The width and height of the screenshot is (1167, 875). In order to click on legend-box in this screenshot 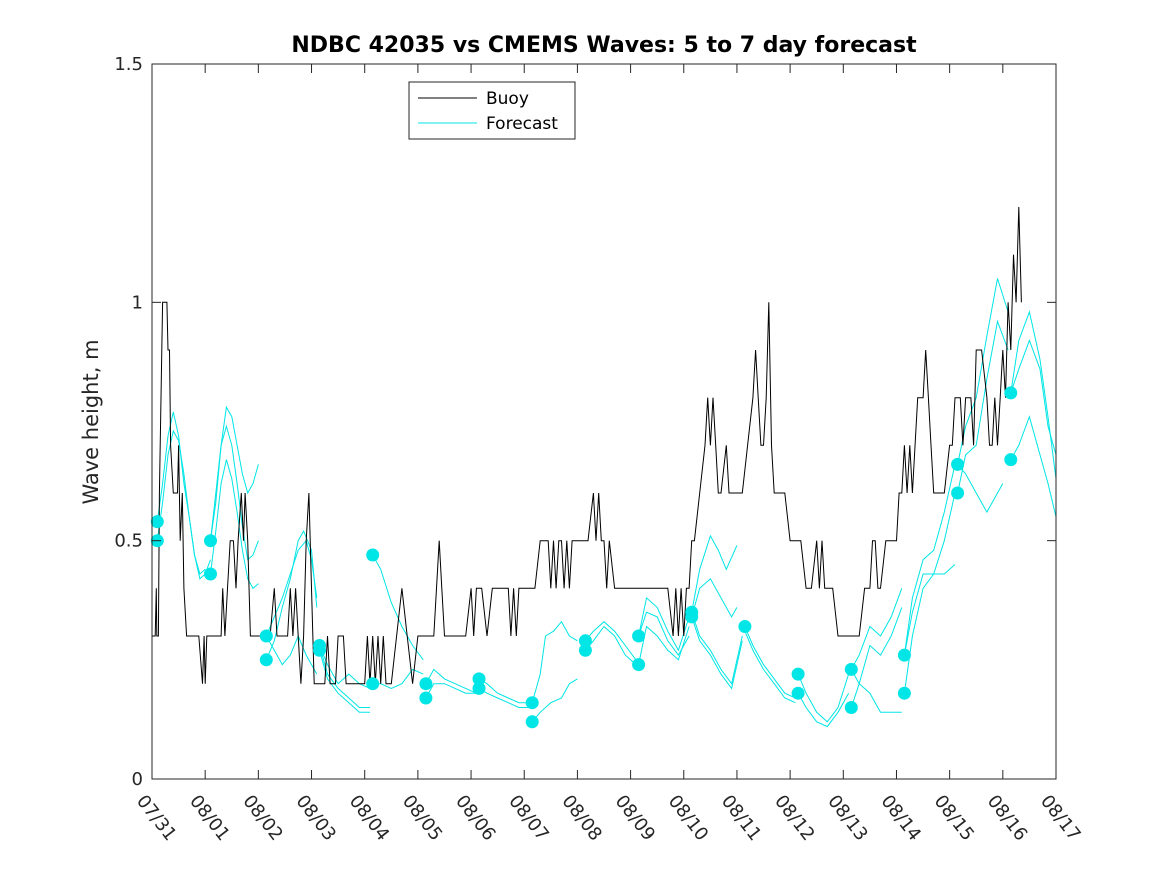, I will do `click(492, 110)`.